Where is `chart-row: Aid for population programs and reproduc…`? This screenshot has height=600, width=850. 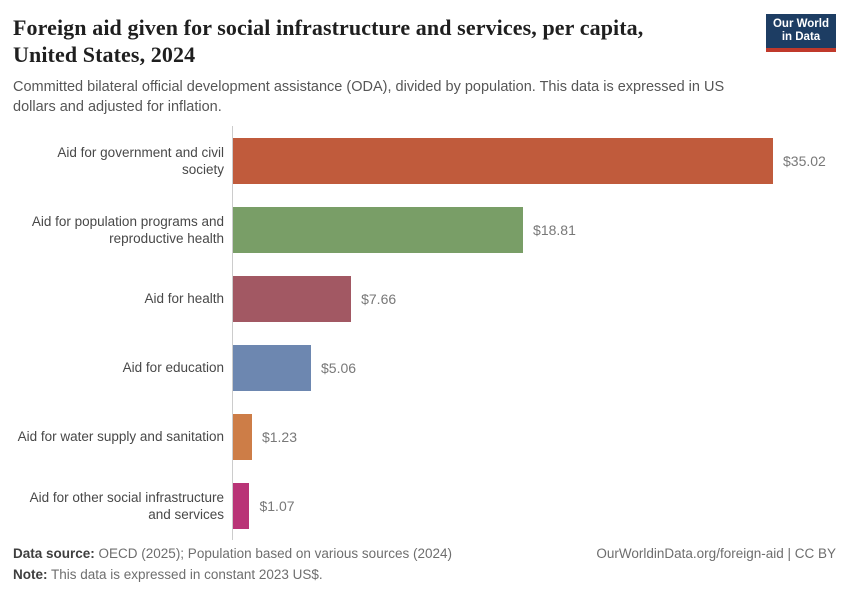
chart-row: Aid for population programs and reproduc… is located at coordinates (424, 229).